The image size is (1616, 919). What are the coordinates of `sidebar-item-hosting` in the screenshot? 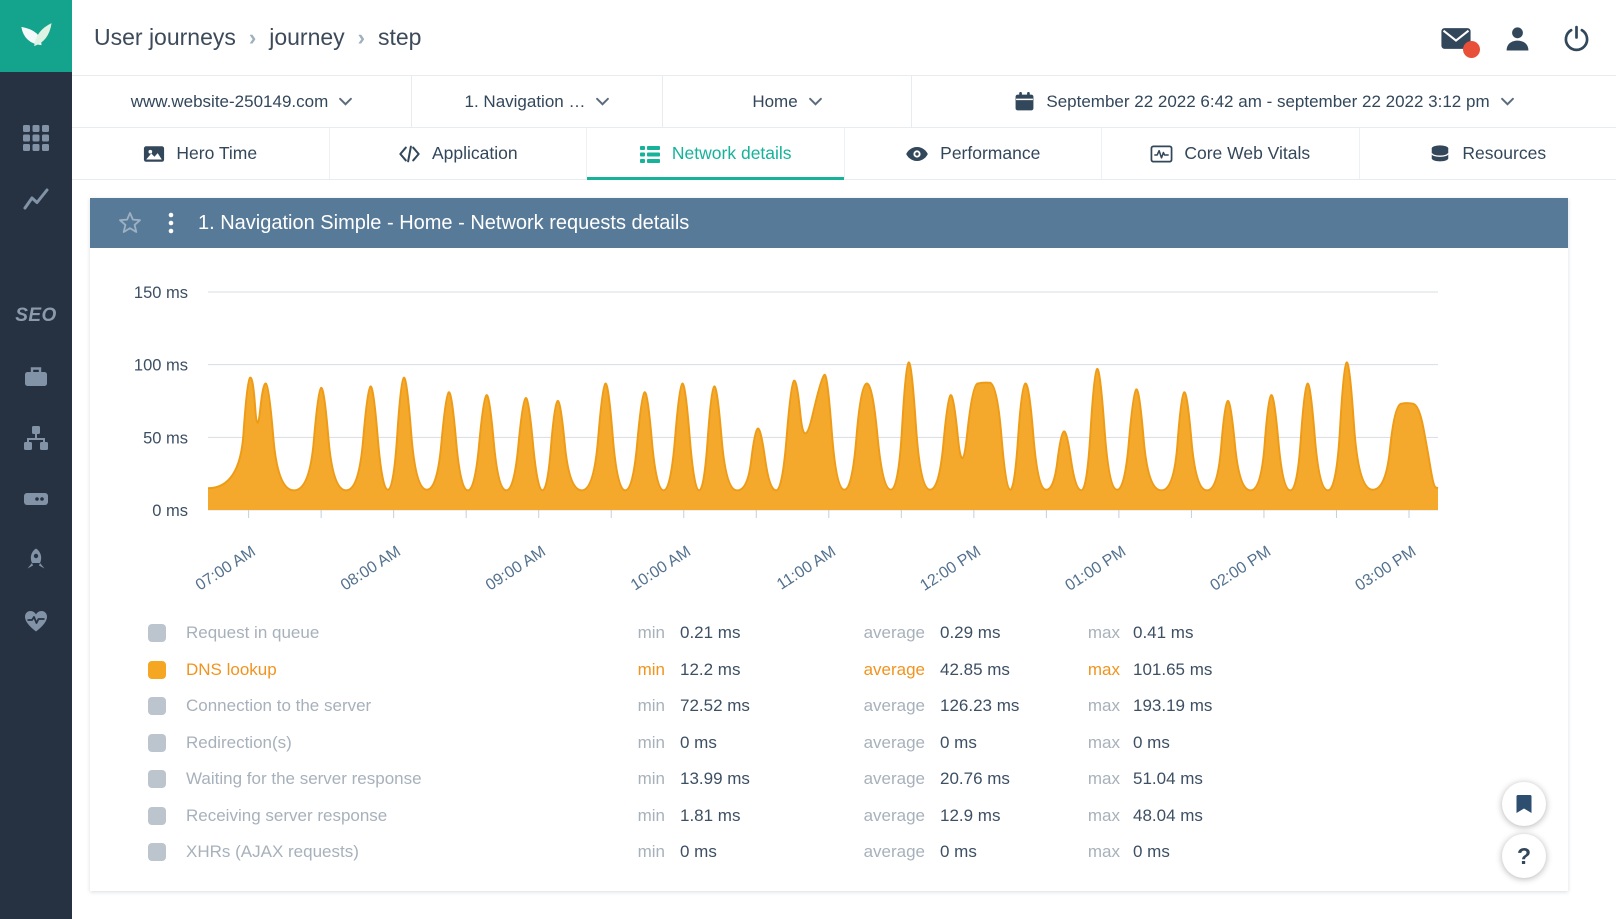 It's located at (36, 499).